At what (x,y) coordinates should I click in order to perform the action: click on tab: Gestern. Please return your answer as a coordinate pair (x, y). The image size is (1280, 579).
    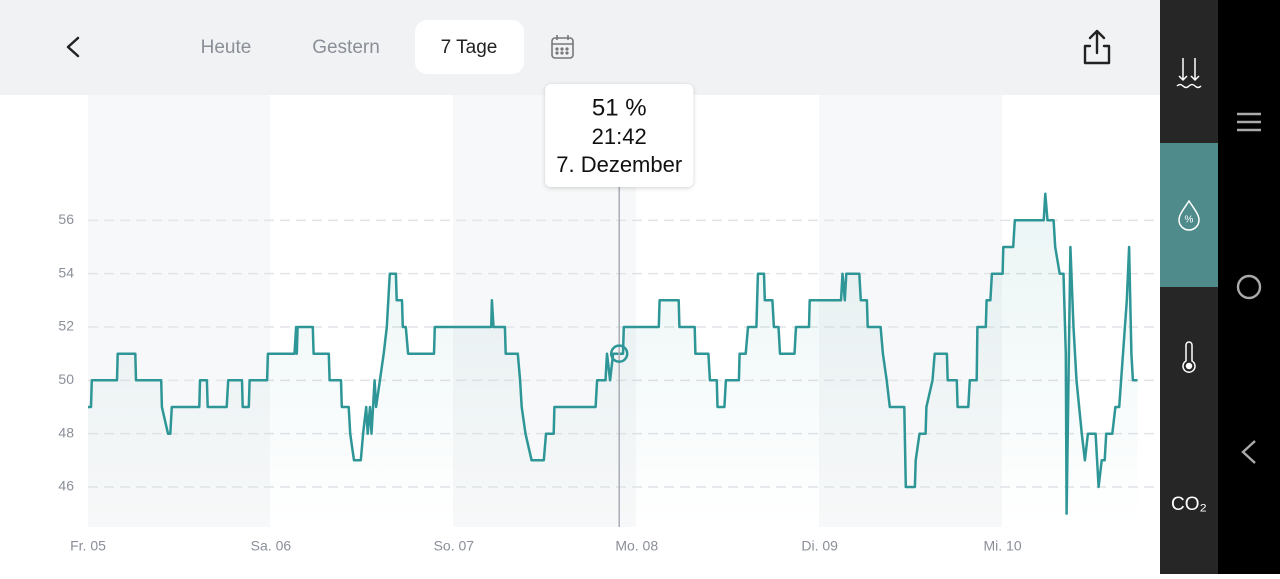
    Looking at the image, I should click on (346, 47).